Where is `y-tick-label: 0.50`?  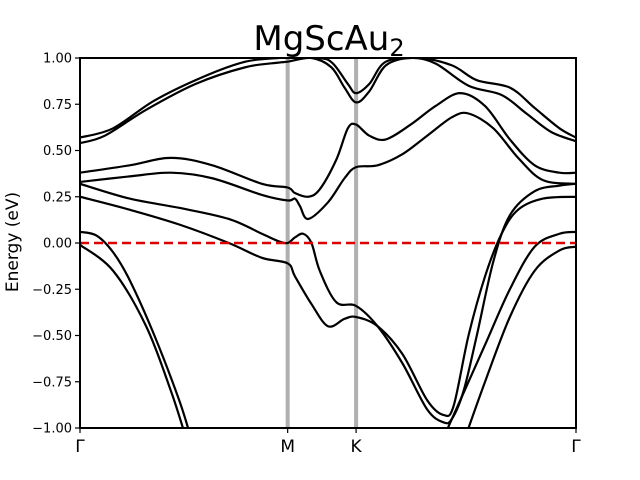 y-tick-label: 0.50 is located at coordinates (57, 151).